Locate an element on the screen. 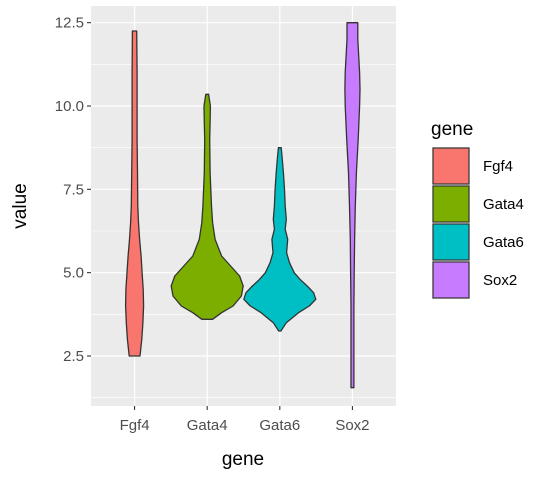 The width and height of the screenshot is (560, 480). y-tick-label: 7.5 is located at coordinates (73, 189).